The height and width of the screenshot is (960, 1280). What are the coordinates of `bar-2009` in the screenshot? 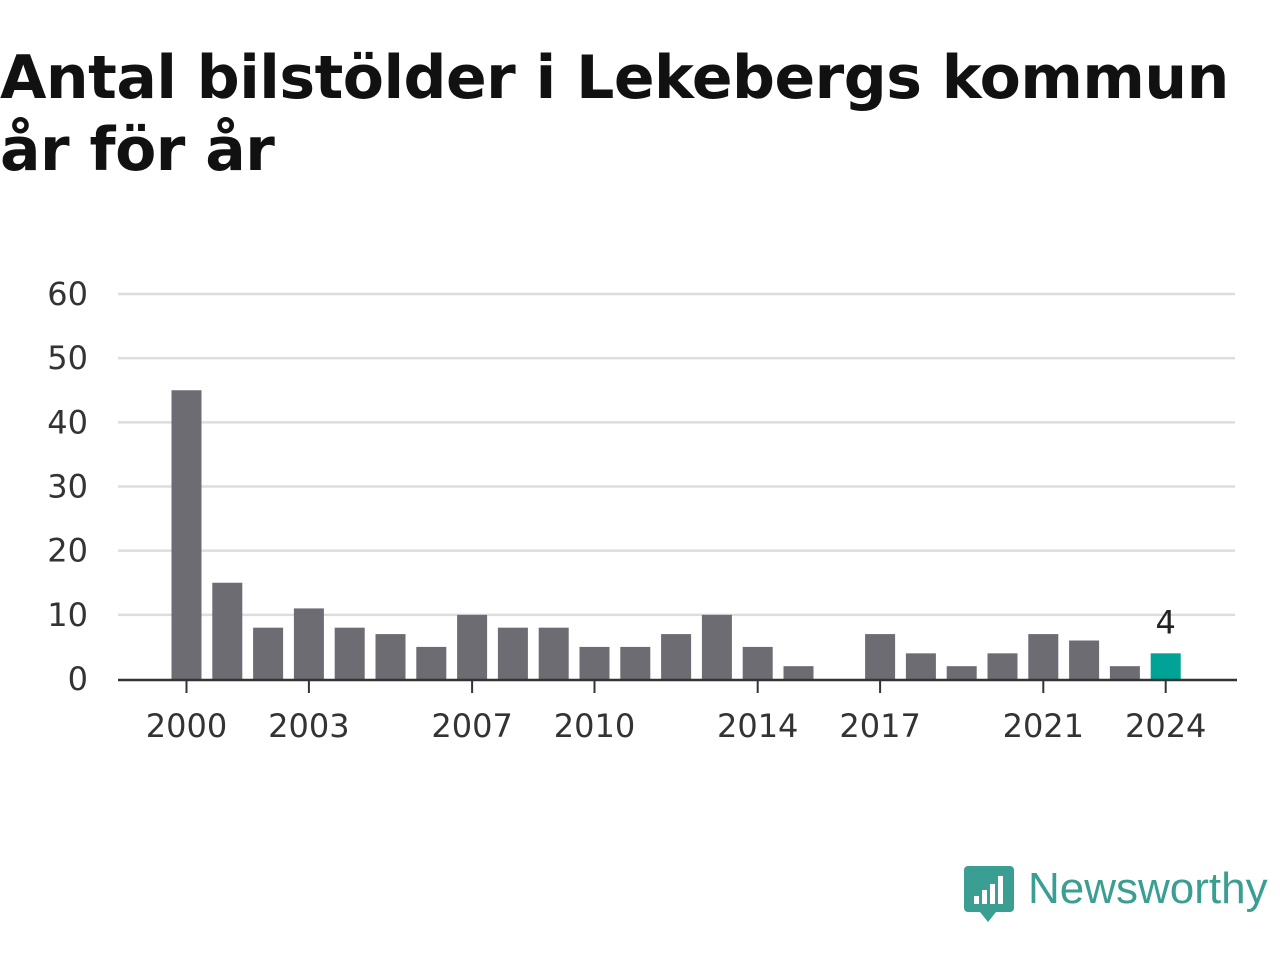 It's located at (553, 653).